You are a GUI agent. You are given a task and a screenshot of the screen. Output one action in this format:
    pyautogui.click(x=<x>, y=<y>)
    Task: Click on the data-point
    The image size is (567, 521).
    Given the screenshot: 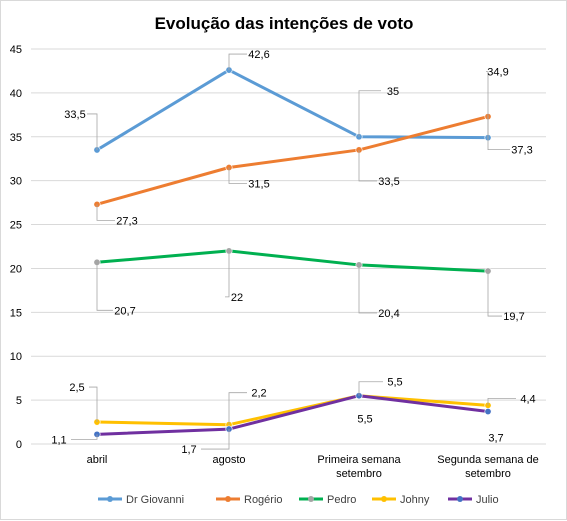 What is the action you would take?
    pyautogui.click(x=488, y=412)
    